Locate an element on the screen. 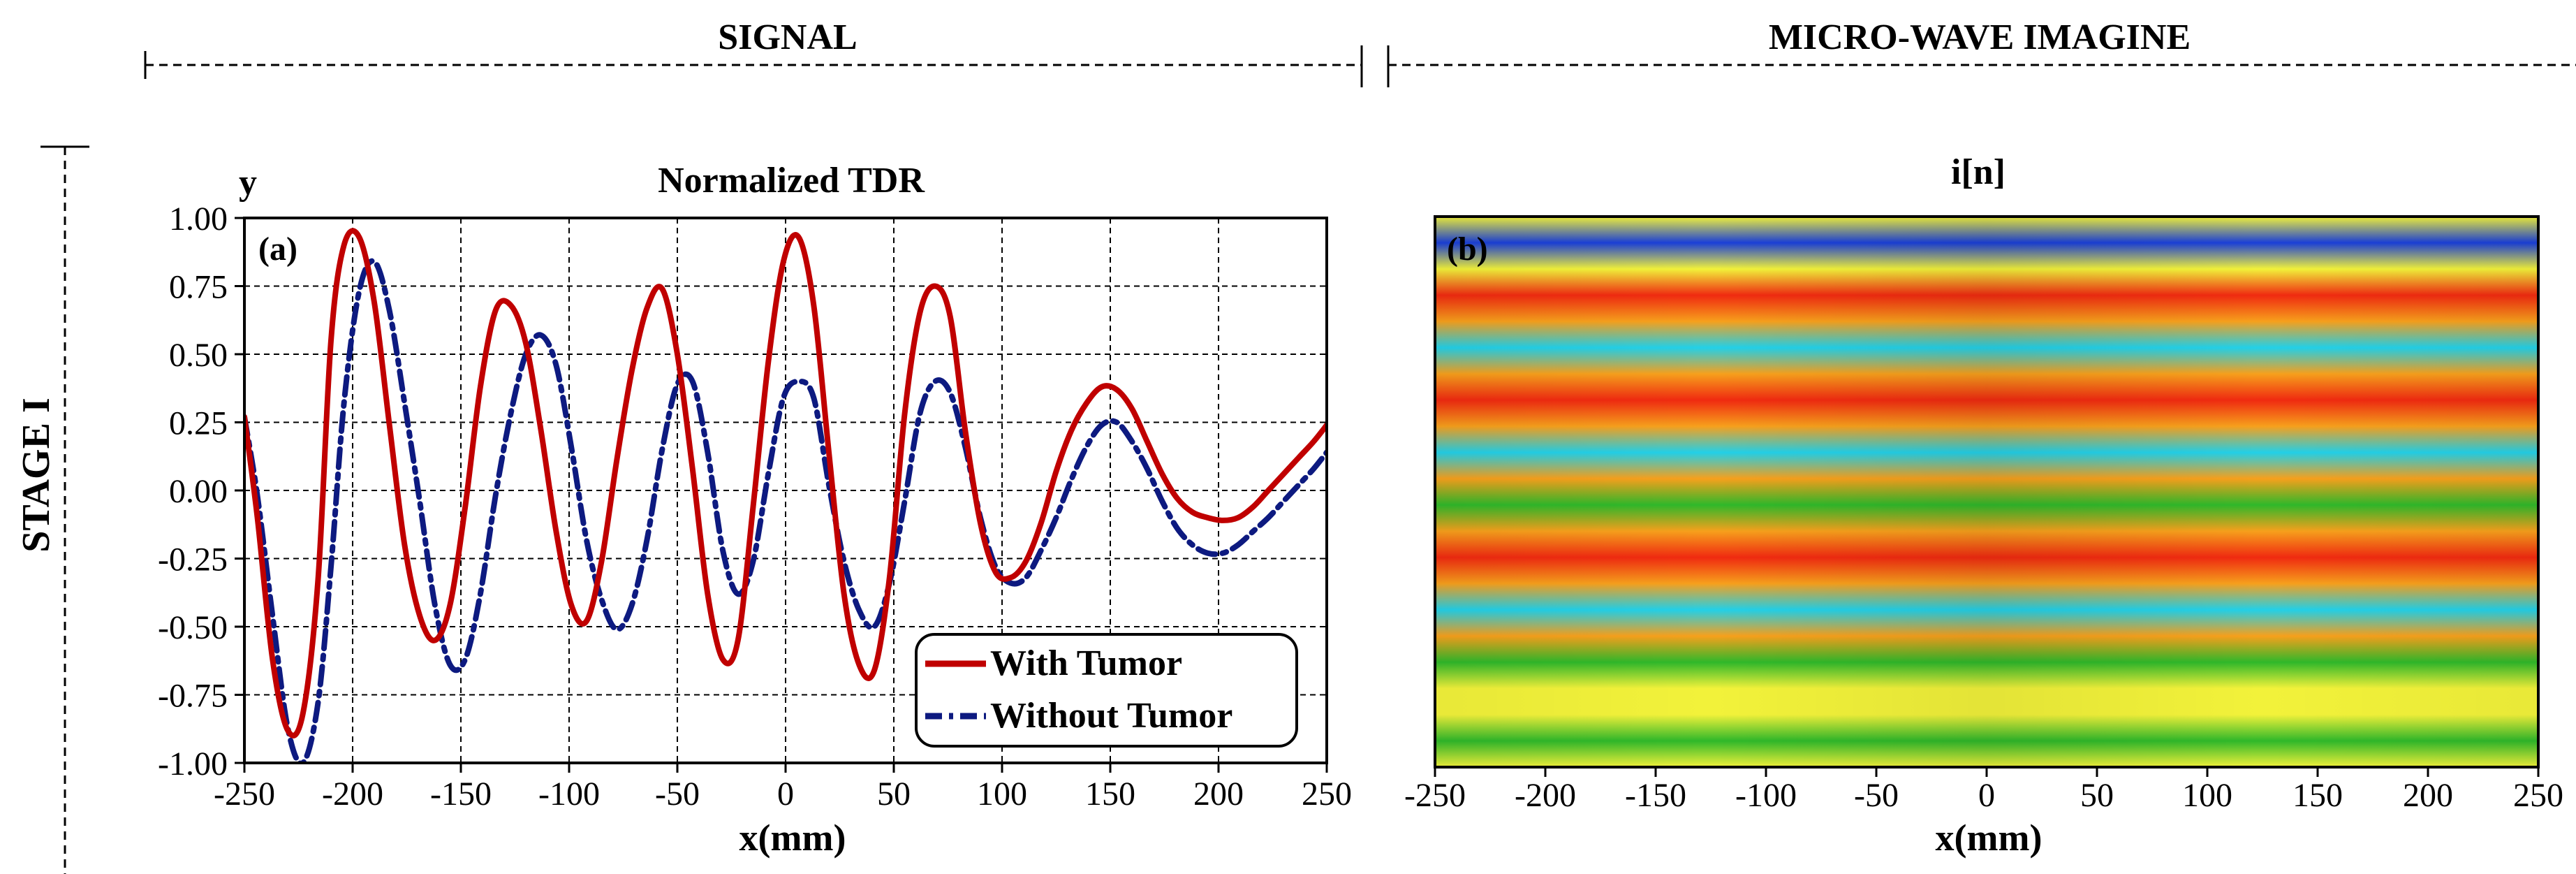 The height and width of the screenshot is (874, 2576). y-tick-label: 0.75 is located at coordinates (198, 287).